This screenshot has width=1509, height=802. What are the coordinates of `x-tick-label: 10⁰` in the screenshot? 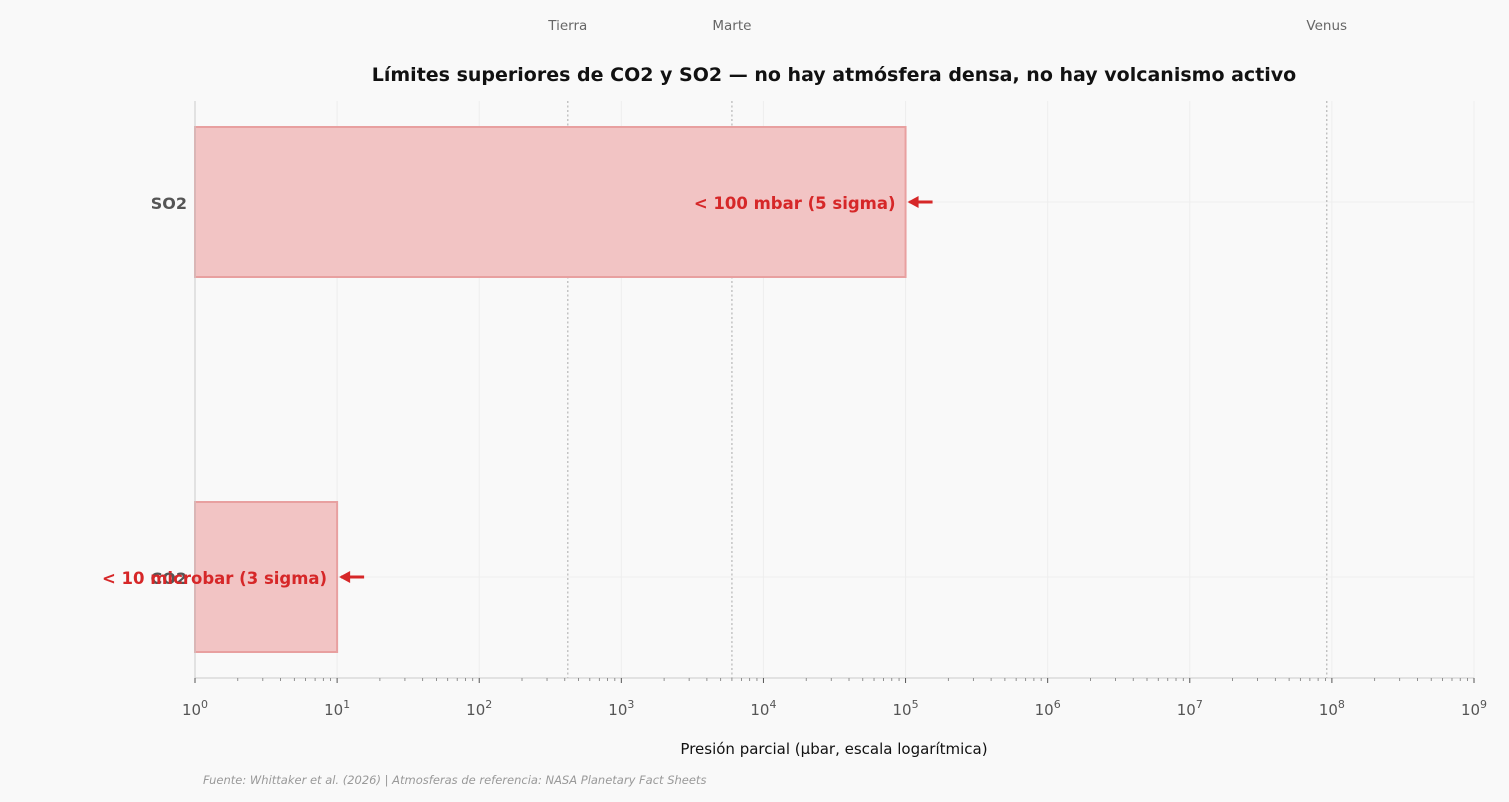 It's located at (195, 708).